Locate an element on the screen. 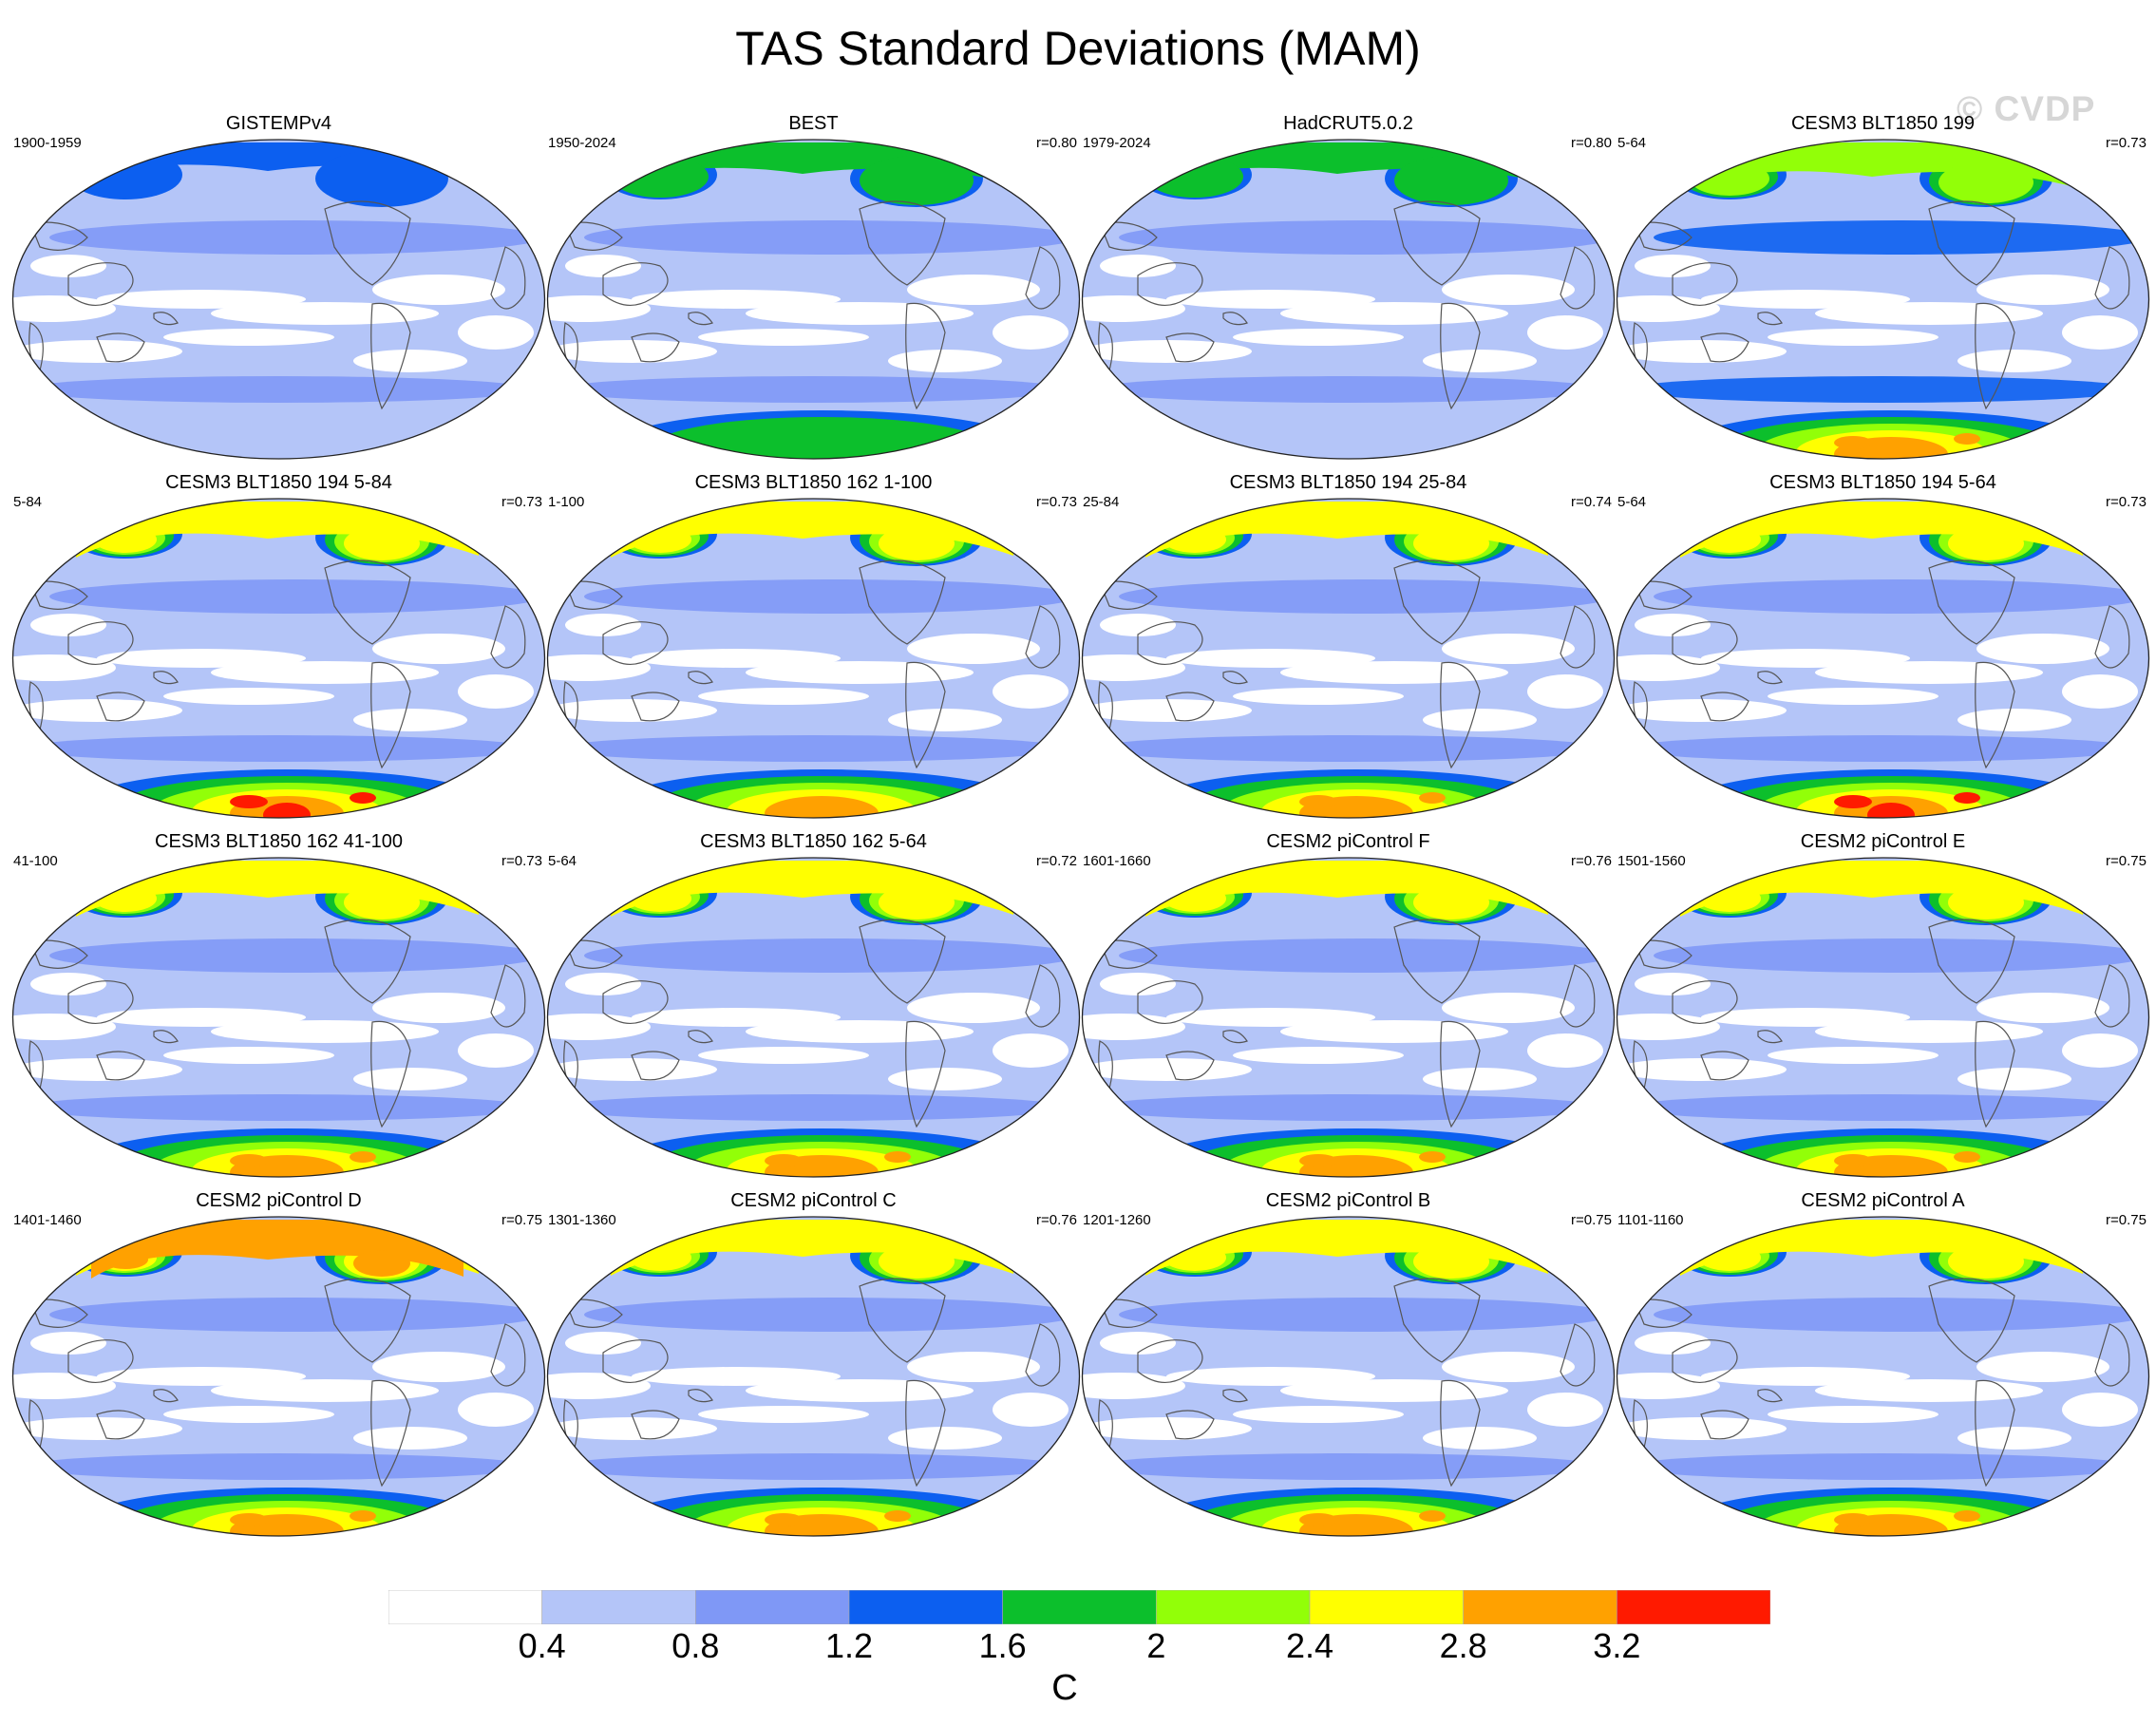 This screenshot has height=1725, width=2156. panel-period: 1201-1260 is located at coordinates (1117, 1220).